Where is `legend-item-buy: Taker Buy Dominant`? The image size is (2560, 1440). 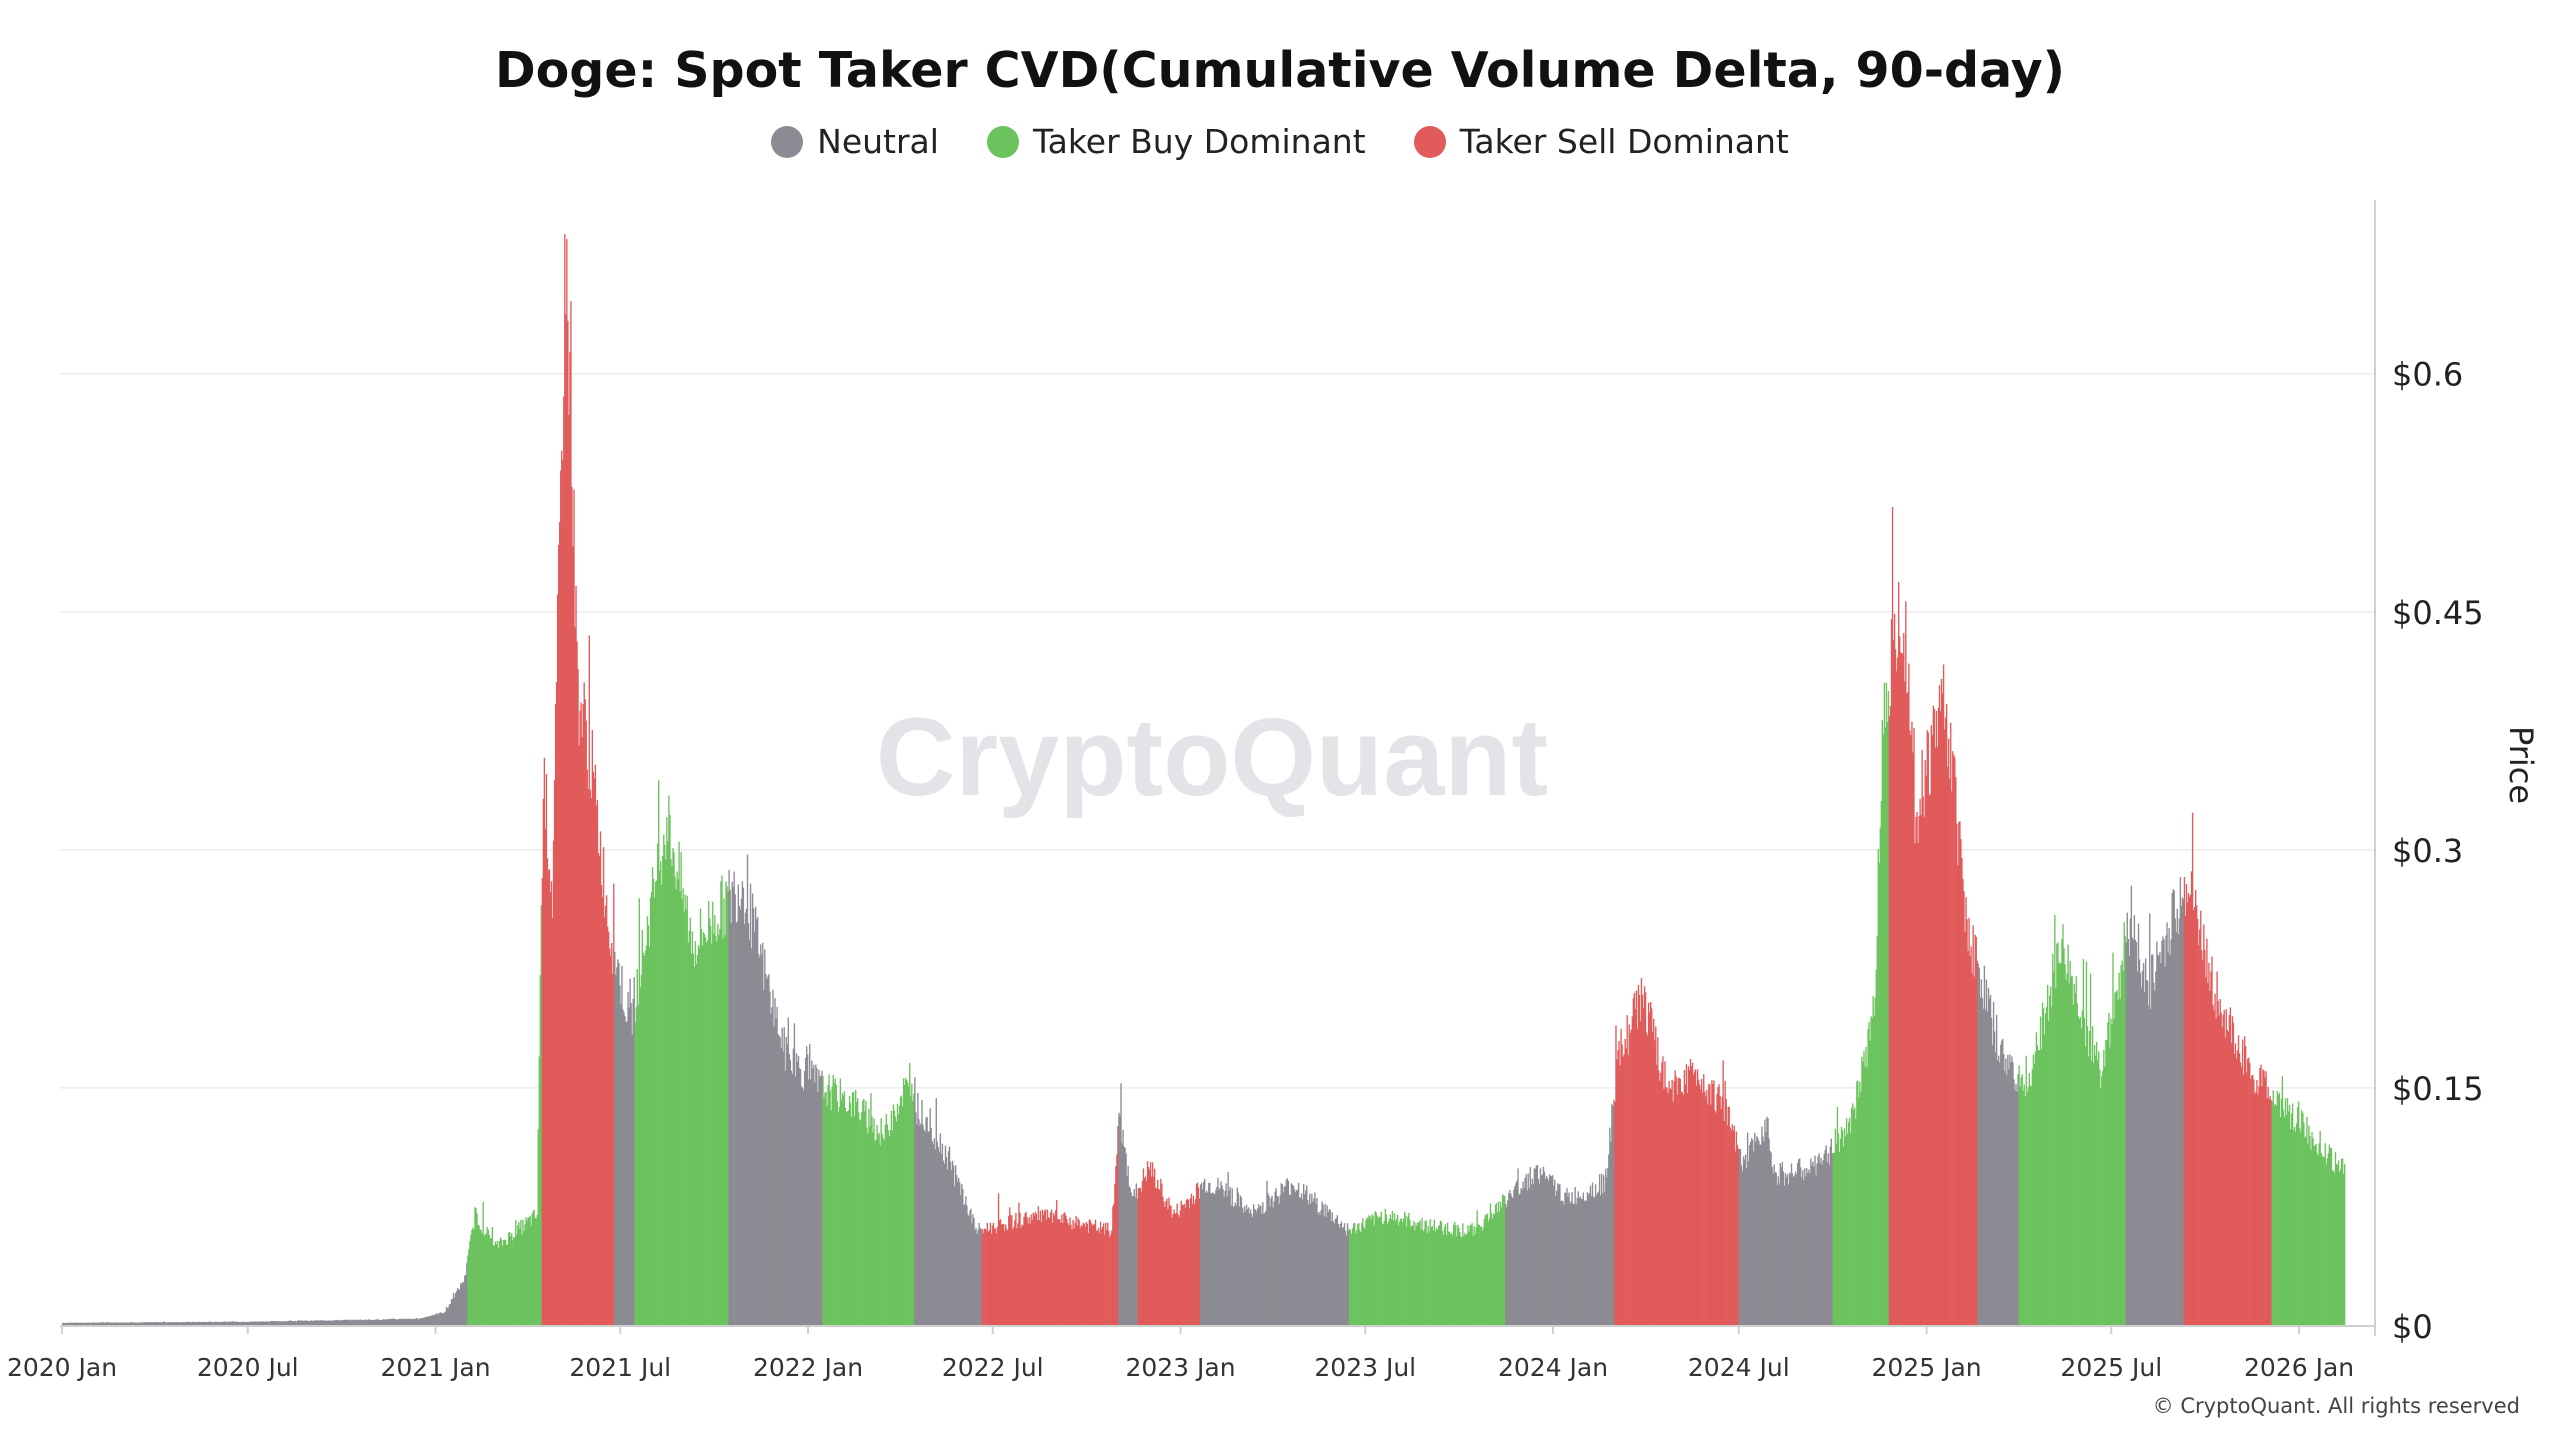 legend-item-buy: Taker Buy Dominant is located at coordinates (1176, 141).